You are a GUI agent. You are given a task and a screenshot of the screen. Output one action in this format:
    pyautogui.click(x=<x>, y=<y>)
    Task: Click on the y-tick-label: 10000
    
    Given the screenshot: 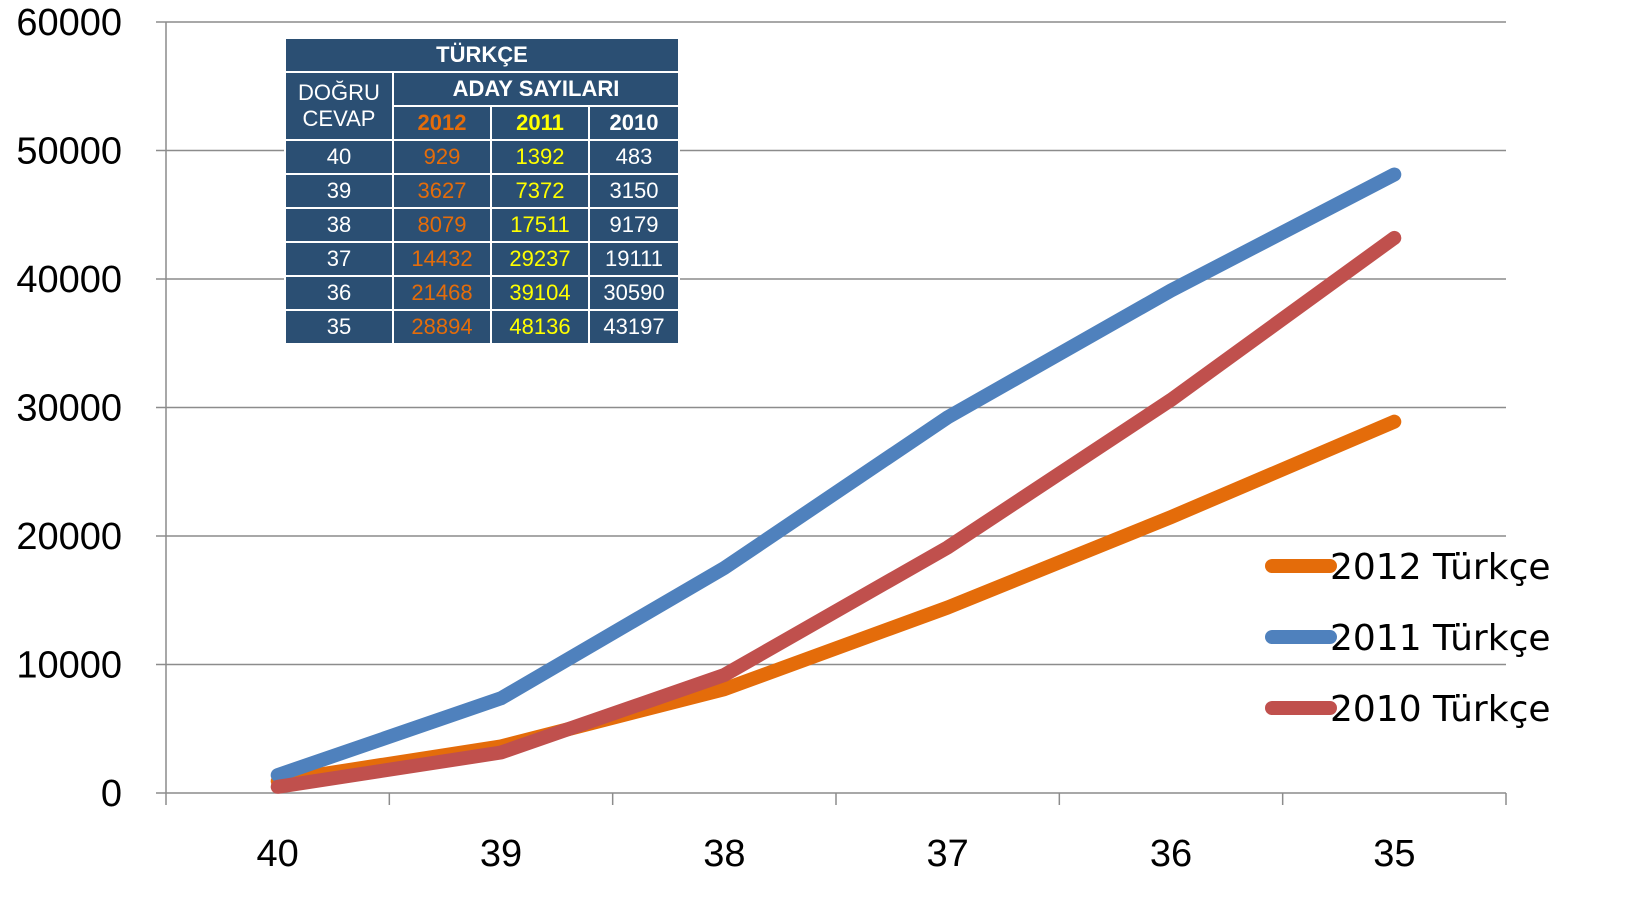 What is the action you would take?
    pyautogui.click(x=69, y=666)
    